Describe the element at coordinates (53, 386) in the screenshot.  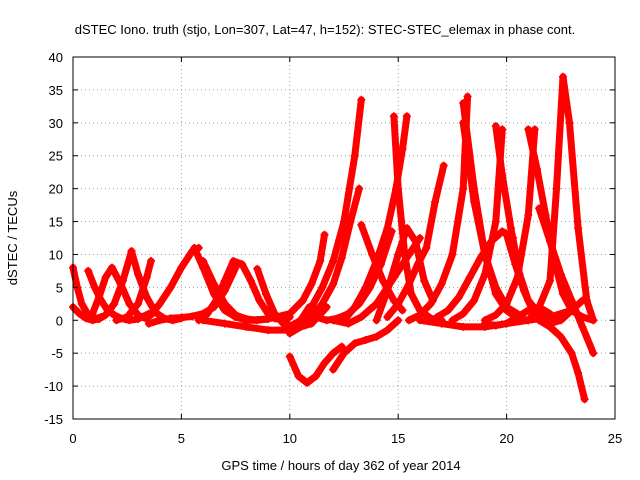
I see `y-tick-label: -10` at that location.